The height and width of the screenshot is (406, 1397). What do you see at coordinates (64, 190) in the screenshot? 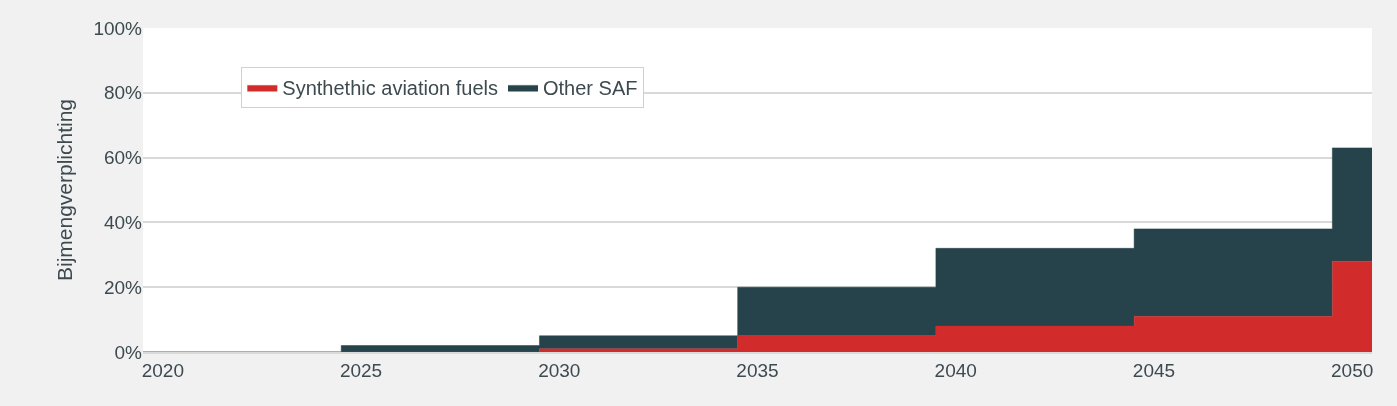
I see `y-axis-title: Bijmengverplichting` at bounding box center [64, 190].